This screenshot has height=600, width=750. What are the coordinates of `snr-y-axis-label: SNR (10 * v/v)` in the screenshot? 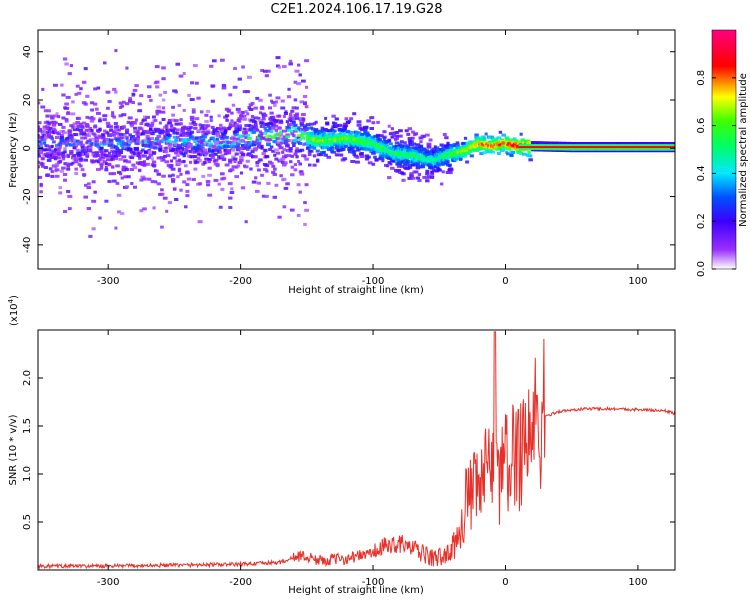 It's located at (13, 449).